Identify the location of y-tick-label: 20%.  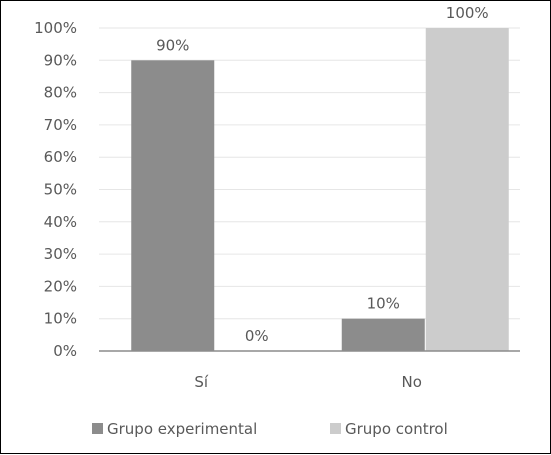
(60, 286).